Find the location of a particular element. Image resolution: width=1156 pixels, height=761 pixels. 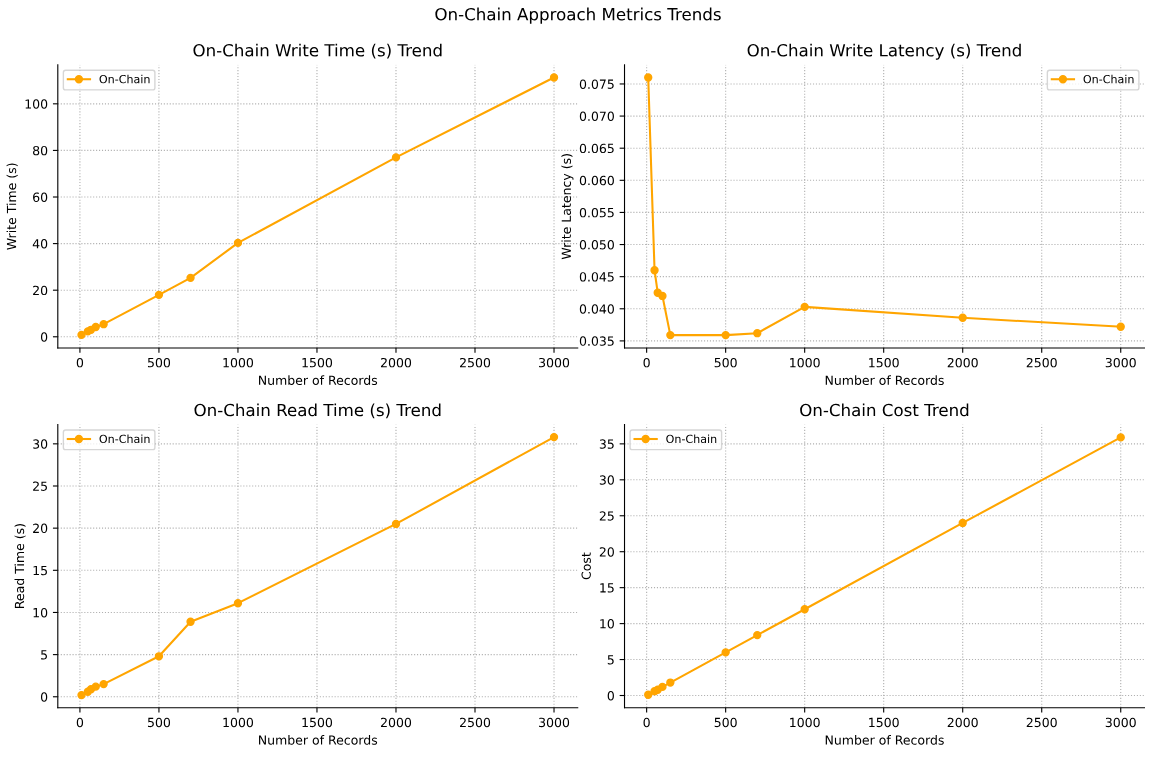

y-tick-label: 40 is located at coordinates (40, 244).